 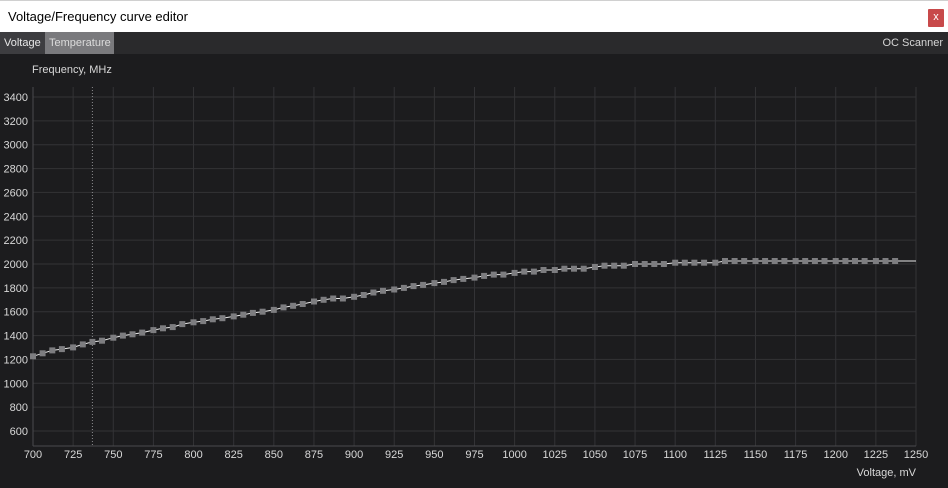 I want to click on oc-scanner-button: OC Scanner, so click(x=912, y=43).